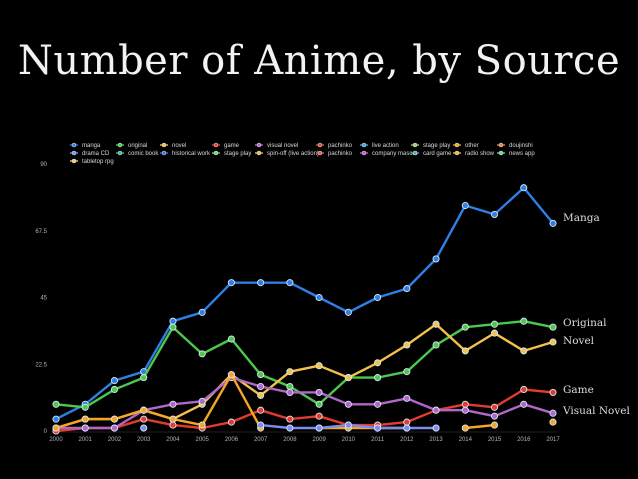 Image resolution: width=638 pixels, height=479 pixels. Describe the element at coordinates (232, 440) in the screenshot. I see `x-tick-label: 2006` at that location.